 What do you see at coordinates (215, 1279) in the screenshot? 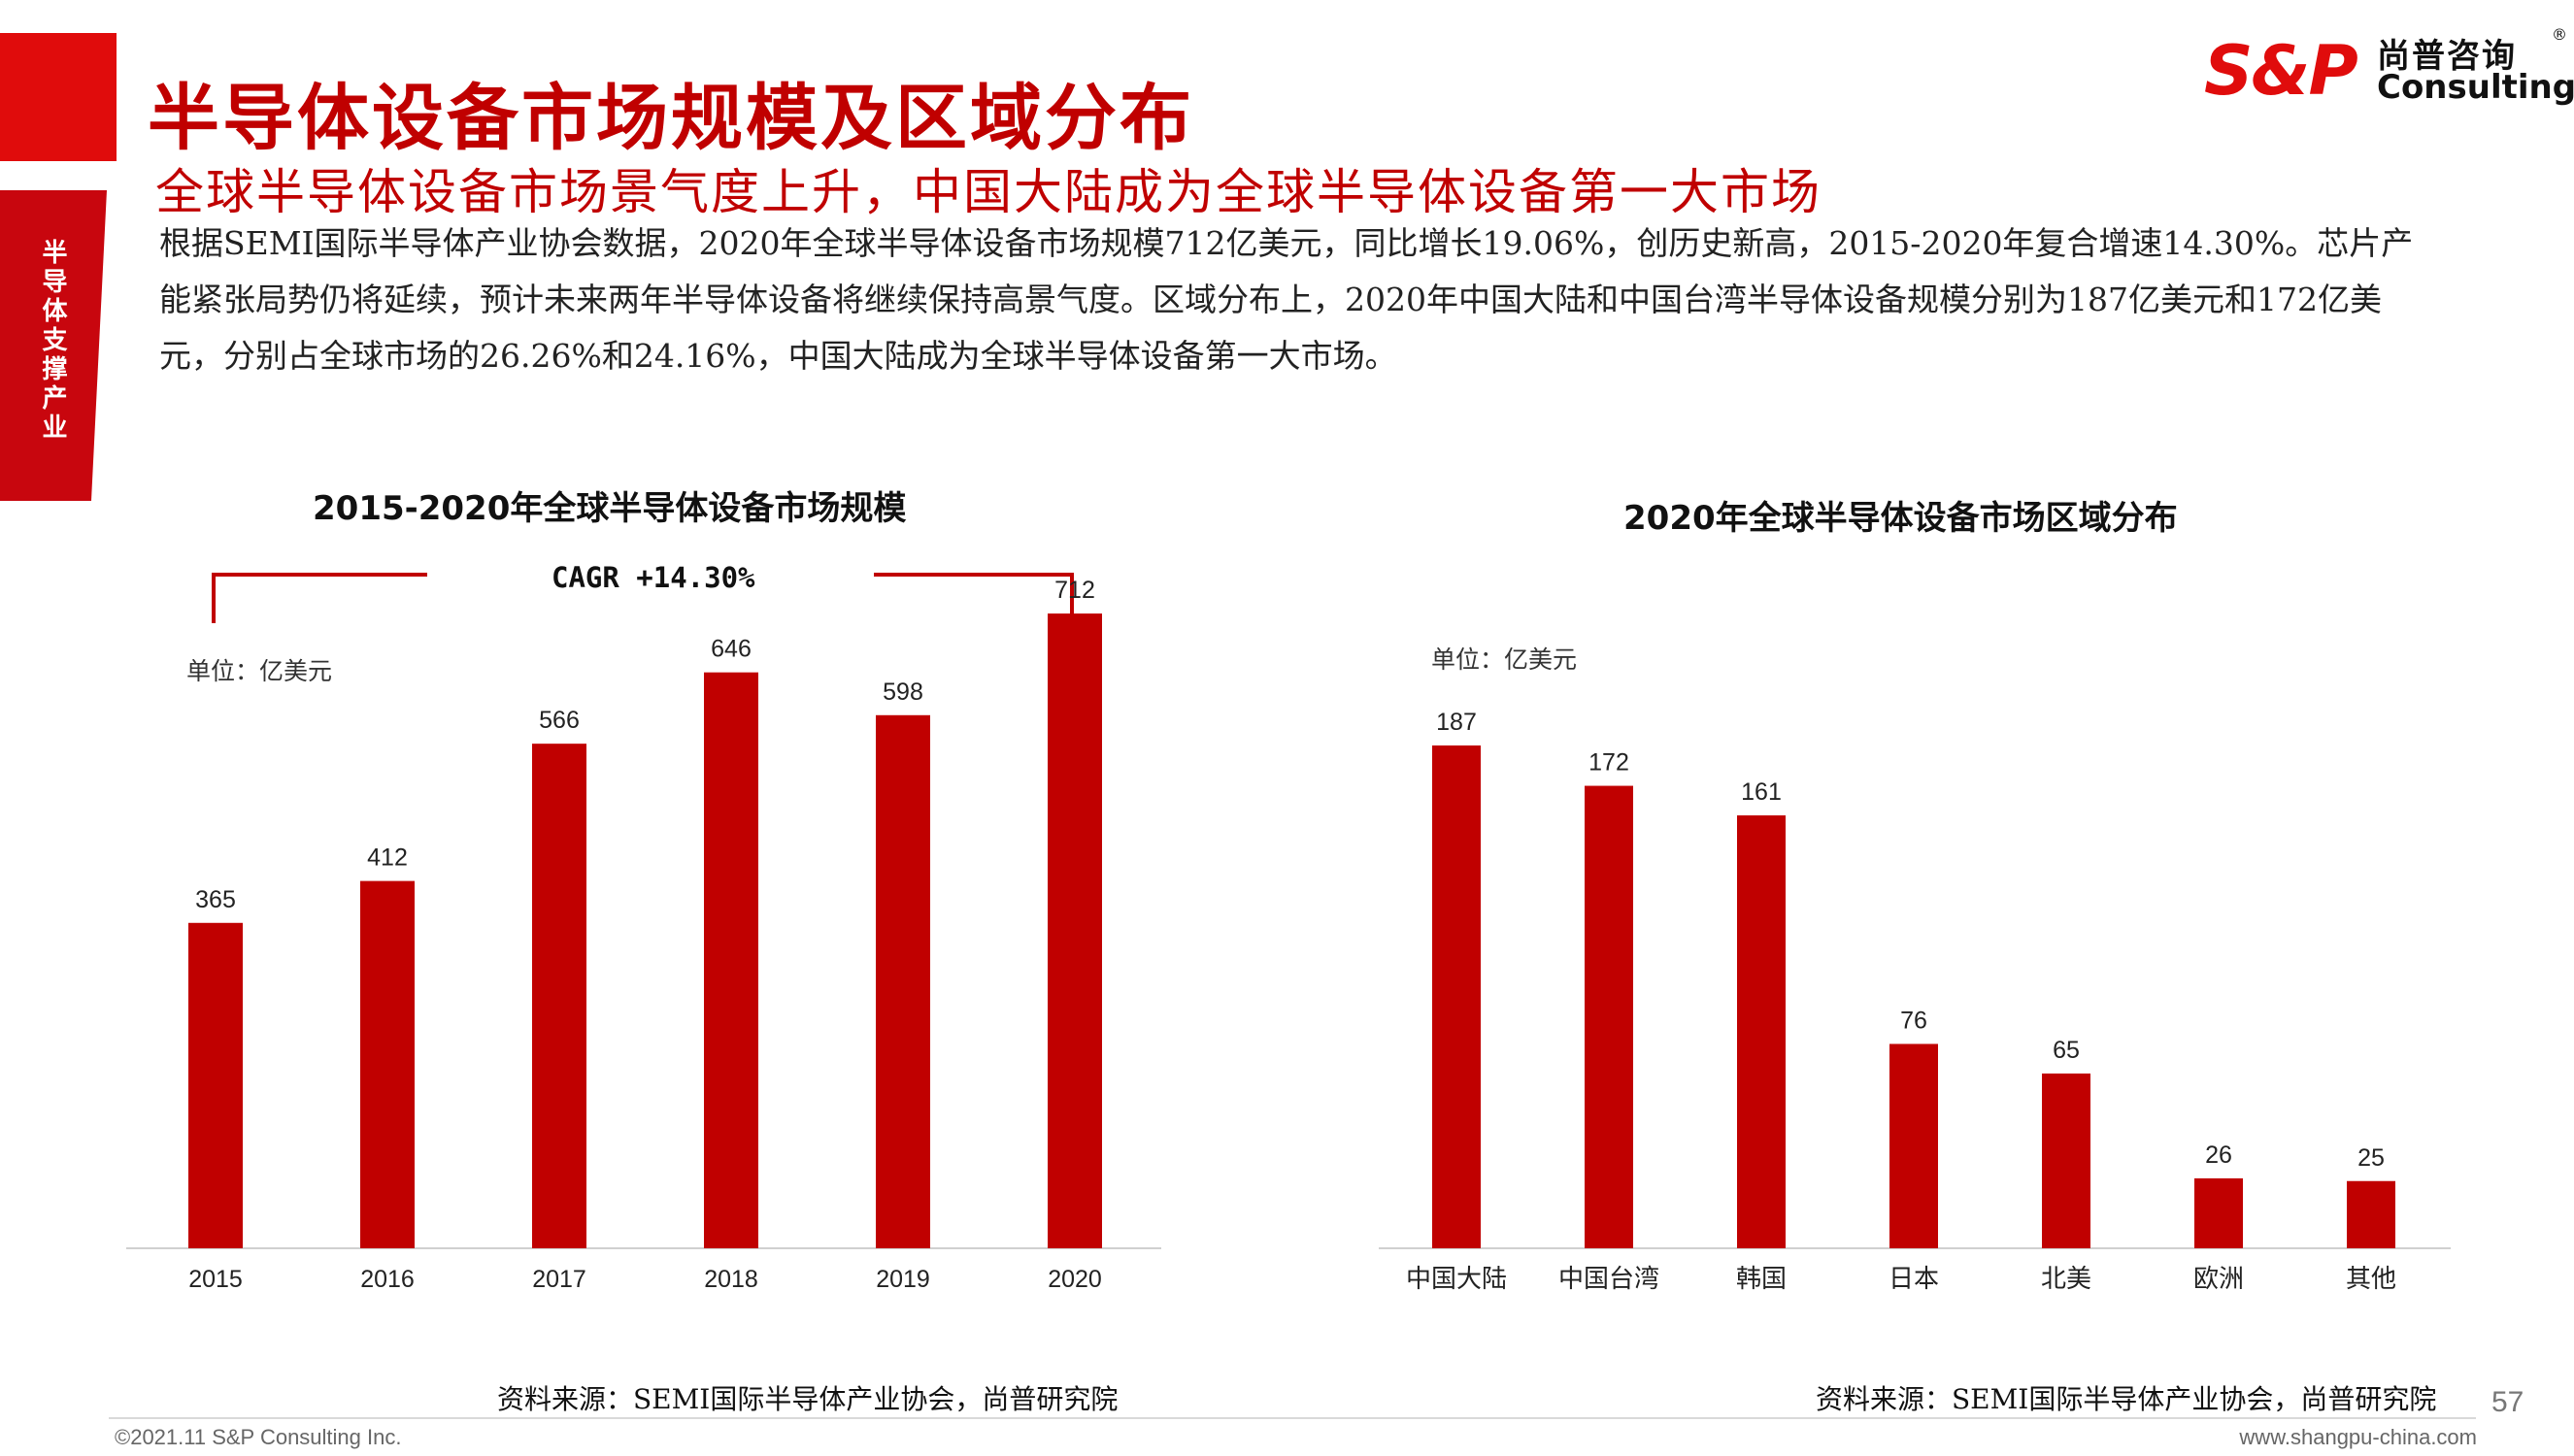
I see `chart1-category-label: 2015` at bounding box center [215, 1279].